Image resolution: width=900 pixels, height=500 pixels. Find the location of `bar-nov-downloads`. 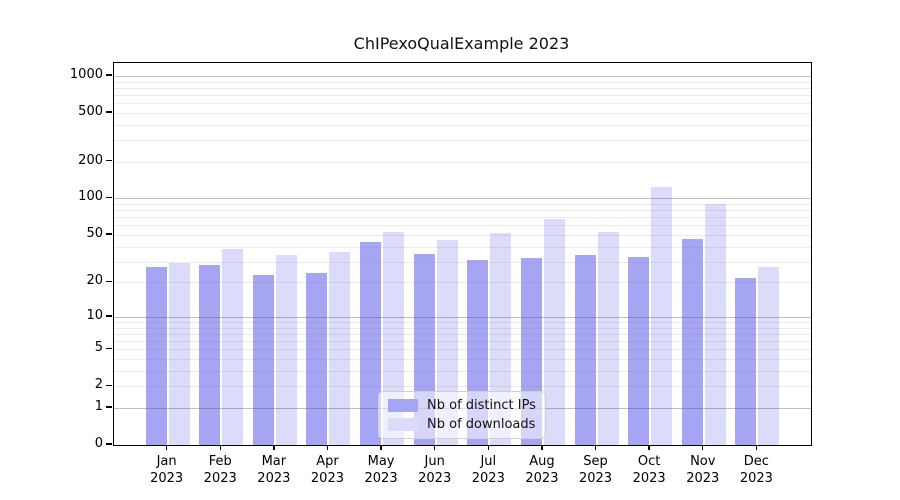

bar-nov-downloads is located at coordinates (715, 324).